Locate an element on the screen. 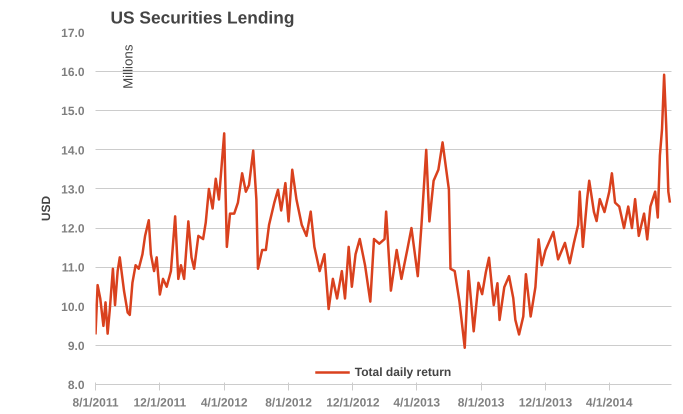  annotation: Millions is located at coordinates (128, 66).